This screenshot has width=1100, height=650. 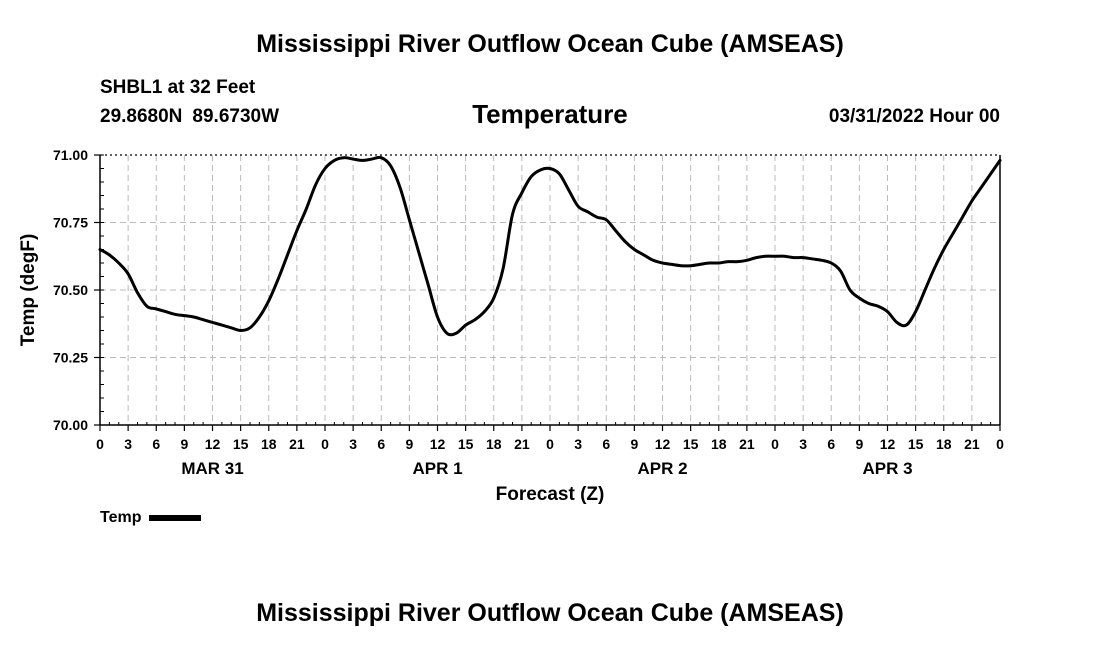 What do you see at coordinates (550, 114) in the screenshot?
I see `chart-title: Temperature` at bounding box center [550, 114].